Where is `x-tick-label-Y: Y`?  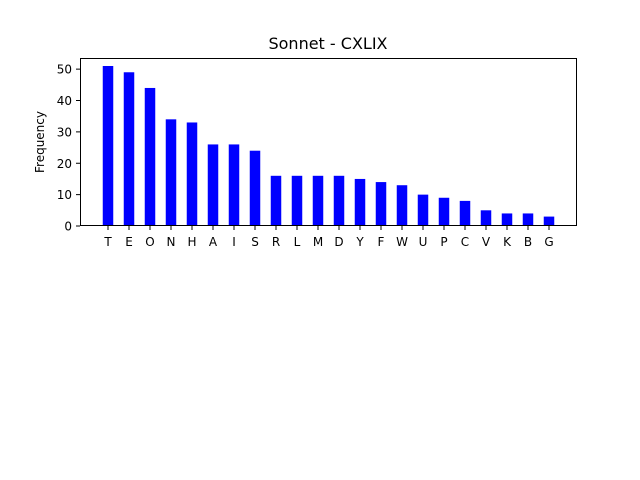 x-tick-label-Y: Y is located at coordinates (359, 242).